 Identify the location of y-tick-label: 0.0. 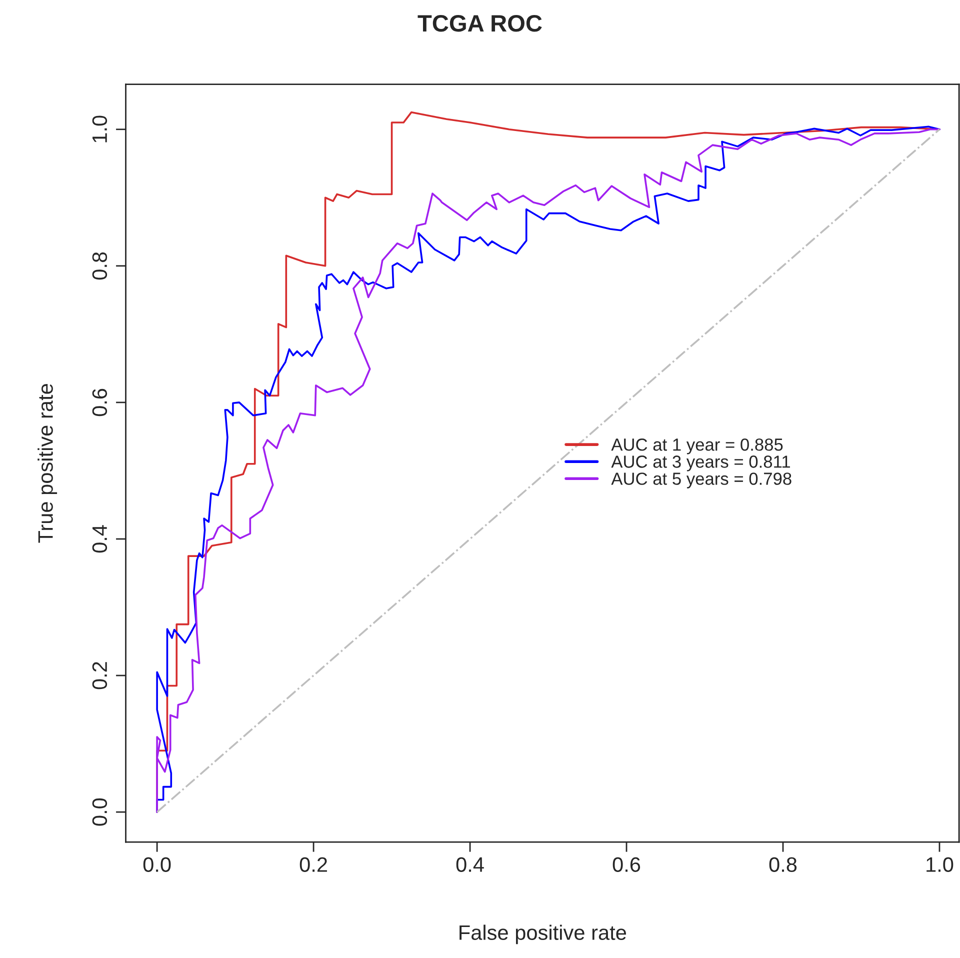
(100, 812).